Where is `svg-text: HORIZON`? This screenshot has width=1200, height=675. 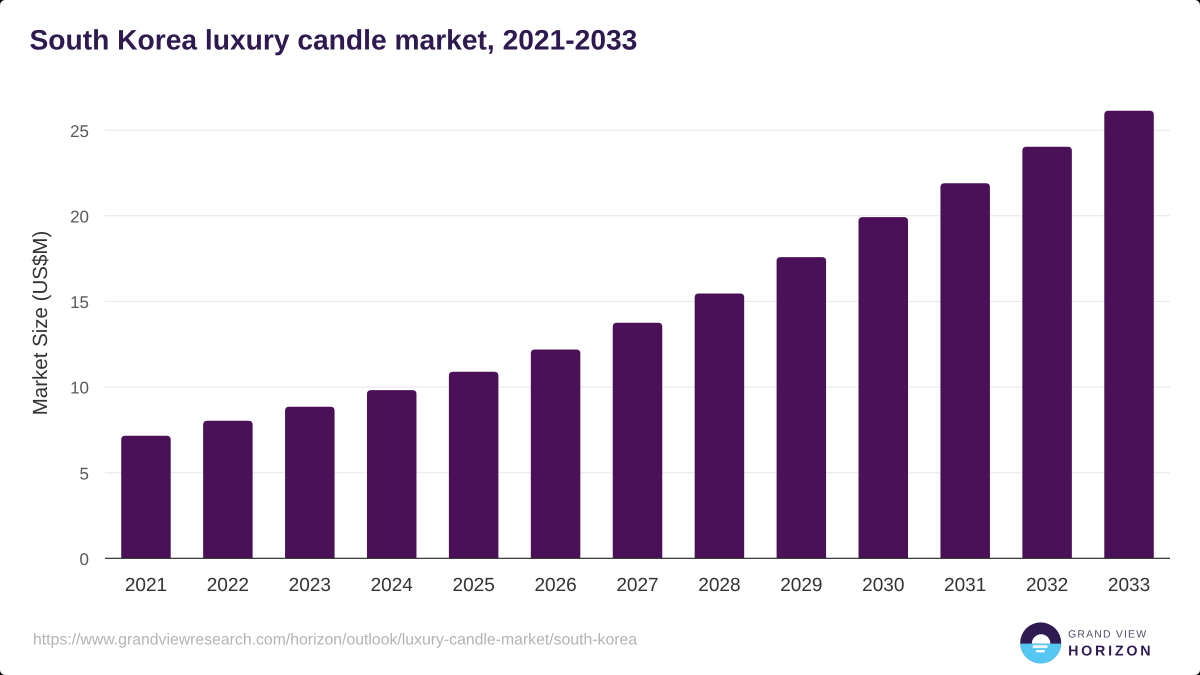
svg-text: HORIZON is located at coordinates (1110, 651).